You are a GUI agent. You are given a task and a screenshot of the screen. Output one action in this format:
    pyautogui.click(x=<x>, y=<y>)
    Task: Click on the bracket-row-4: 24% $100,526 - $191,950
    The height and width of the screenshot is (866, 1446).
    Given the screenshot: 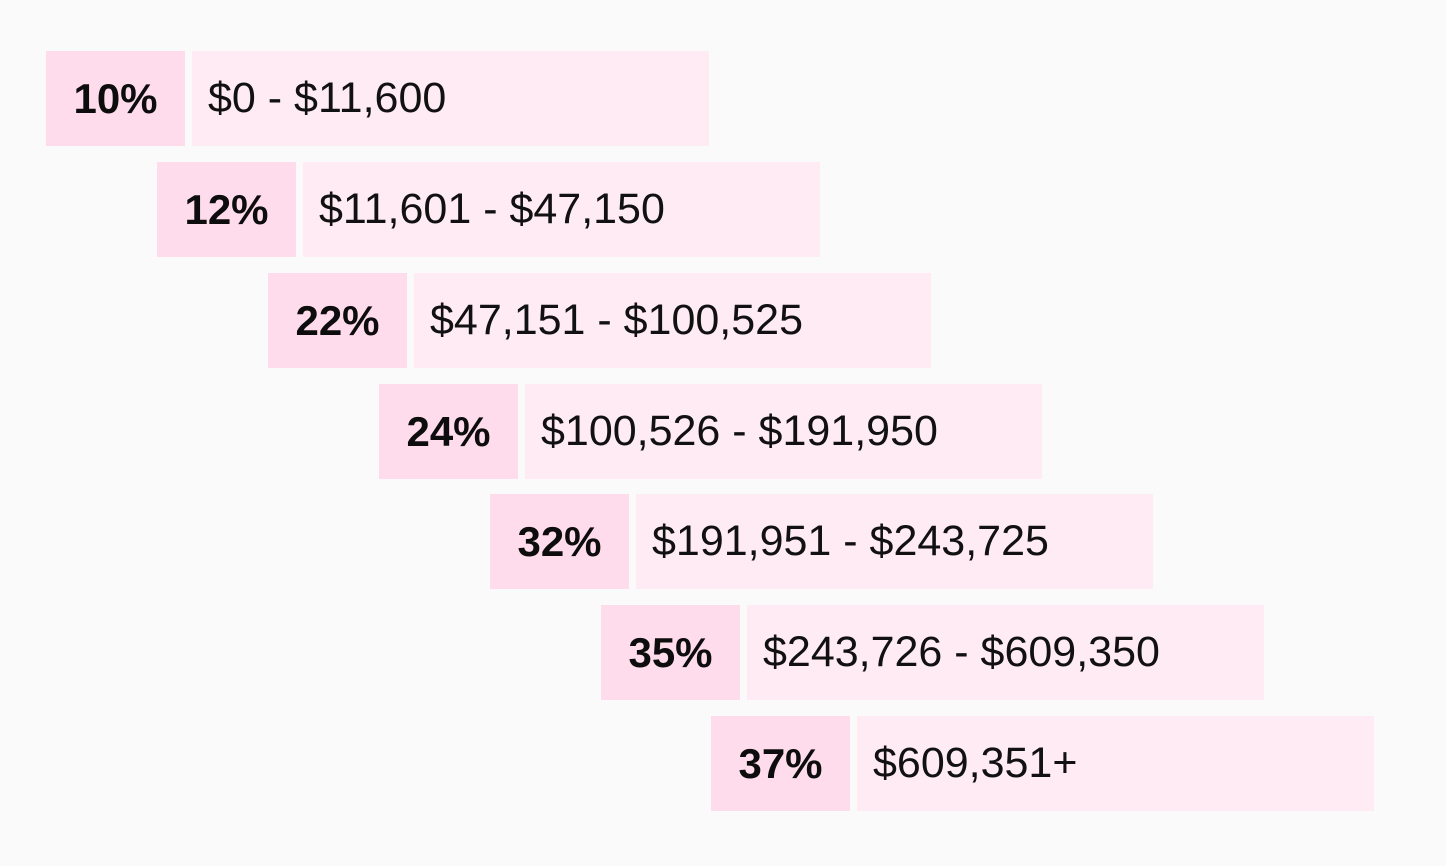 What is the action you would take?
    pyautogui.click(x=710, y=431)
    